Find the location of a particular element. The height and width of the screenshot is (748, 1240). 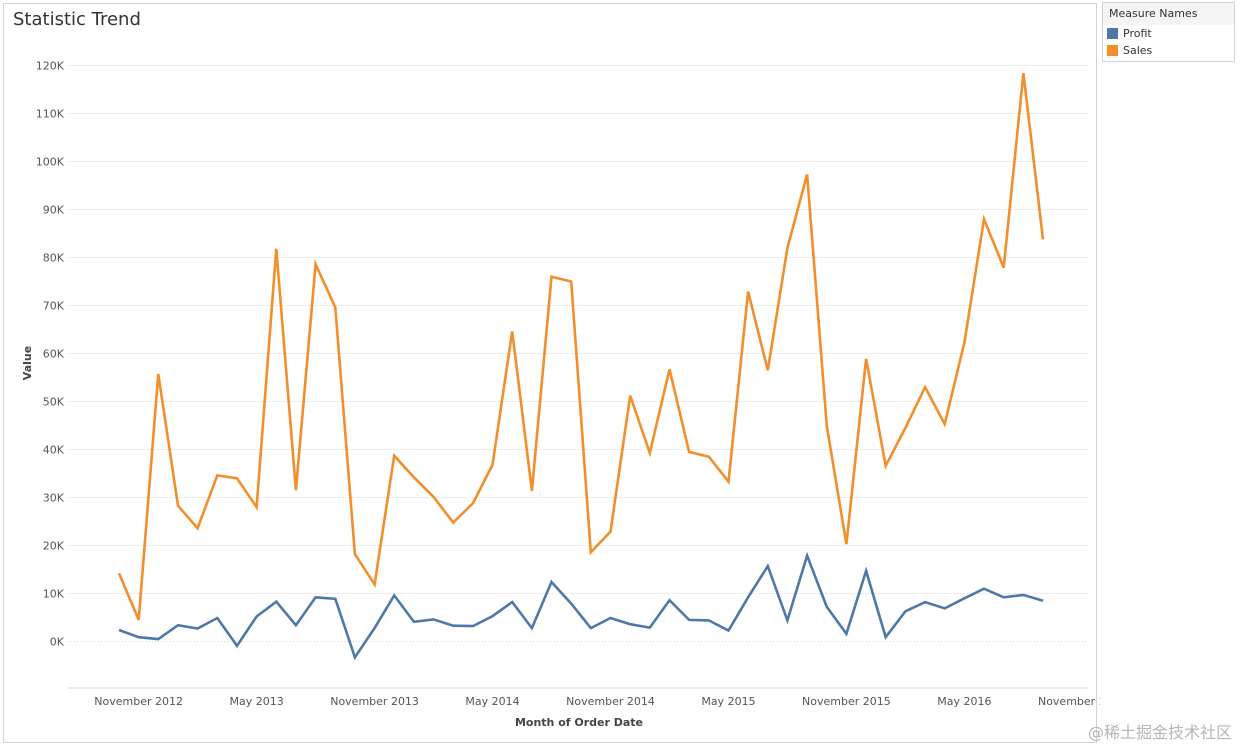

watermark: @稀土掘金技术社区 is located at coordinates (1159, 732).